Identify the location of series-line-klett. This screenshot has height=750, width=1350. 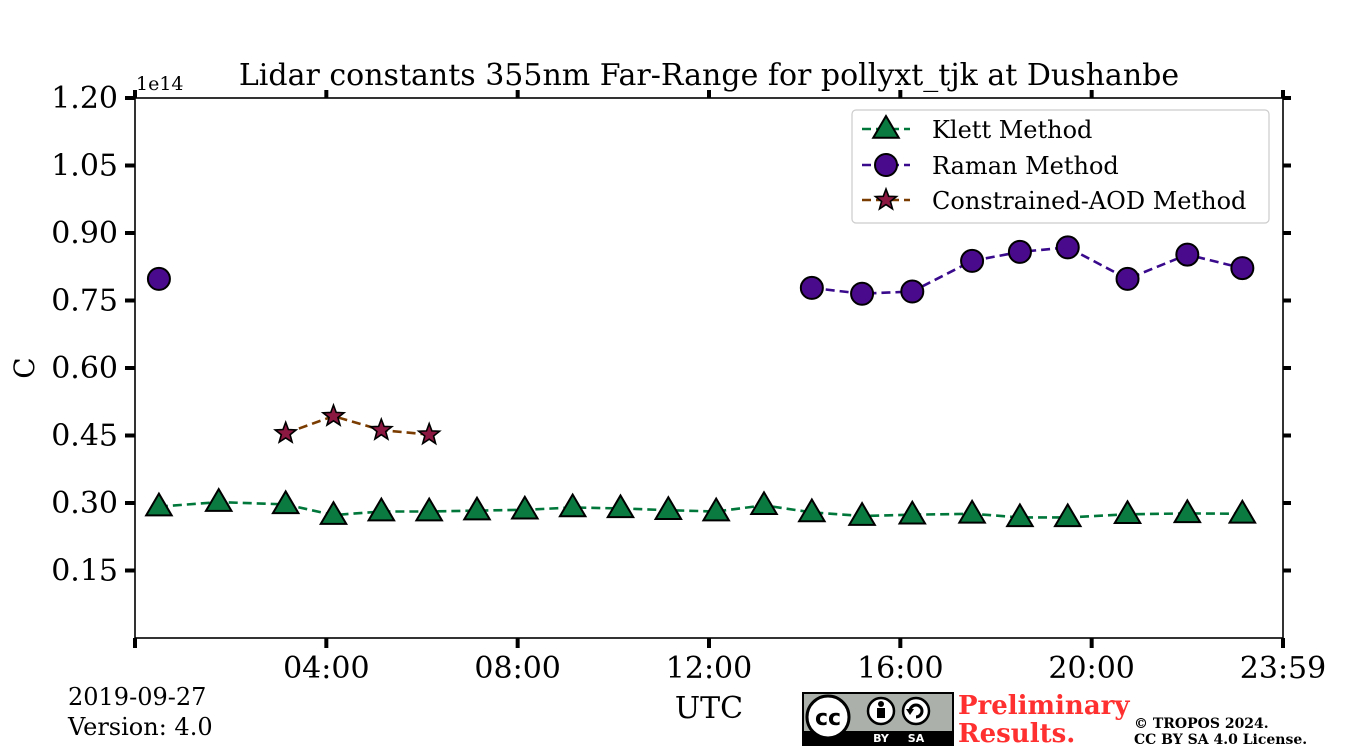
(700, 509).